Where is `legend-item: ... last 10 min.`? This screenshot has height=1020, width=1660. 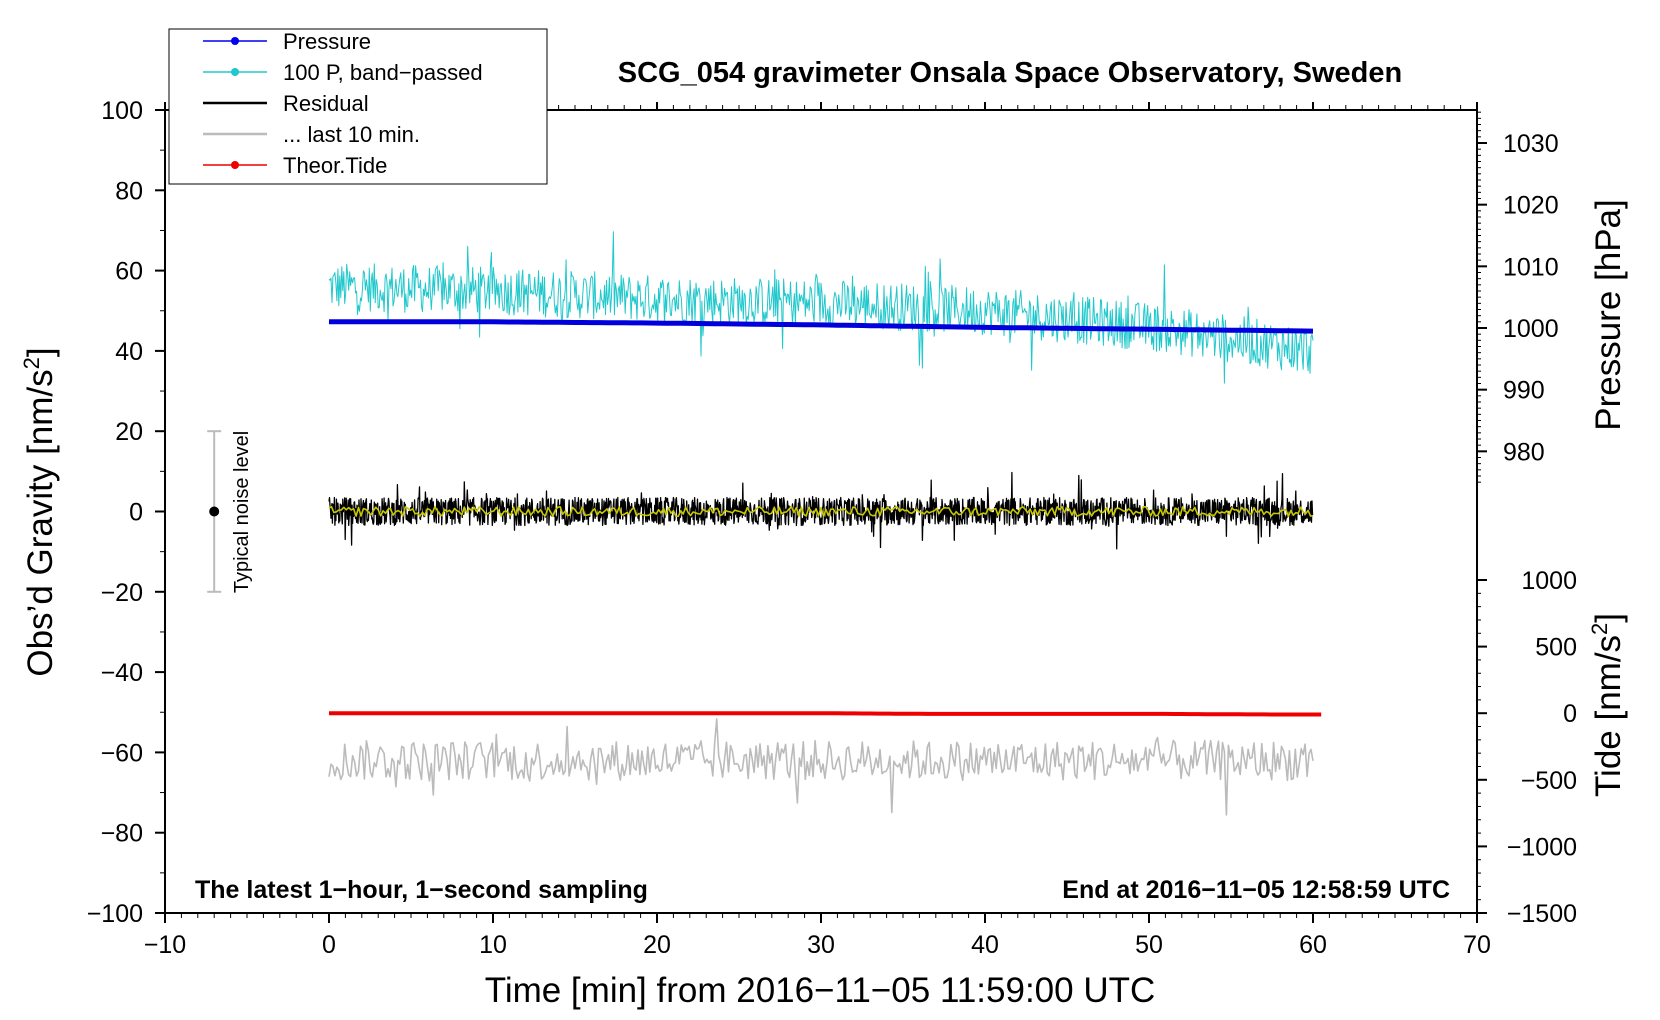 legend-item: ... last 10 min. is located at coordinates (311, 134).